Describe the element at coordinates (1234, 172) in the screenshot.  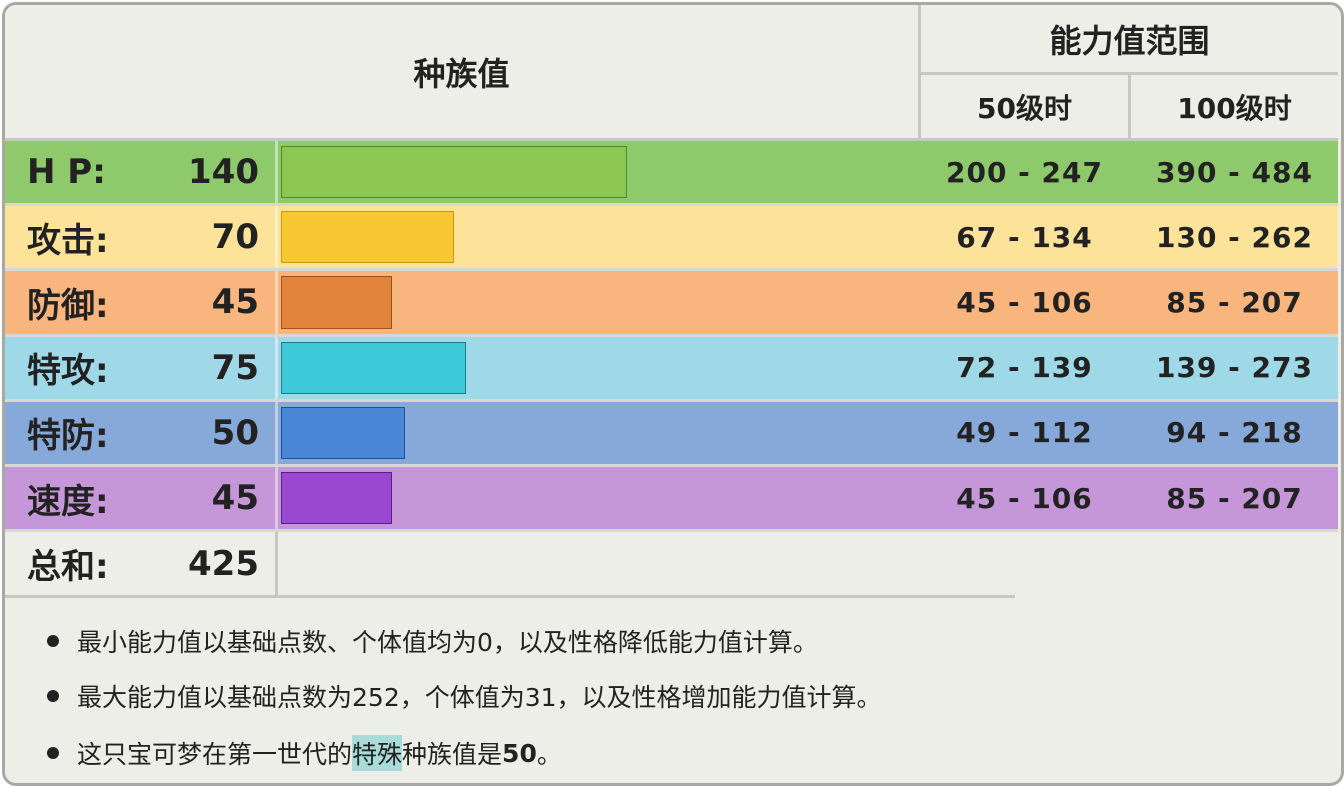
I see `range-100: 390 - 484` at that location.